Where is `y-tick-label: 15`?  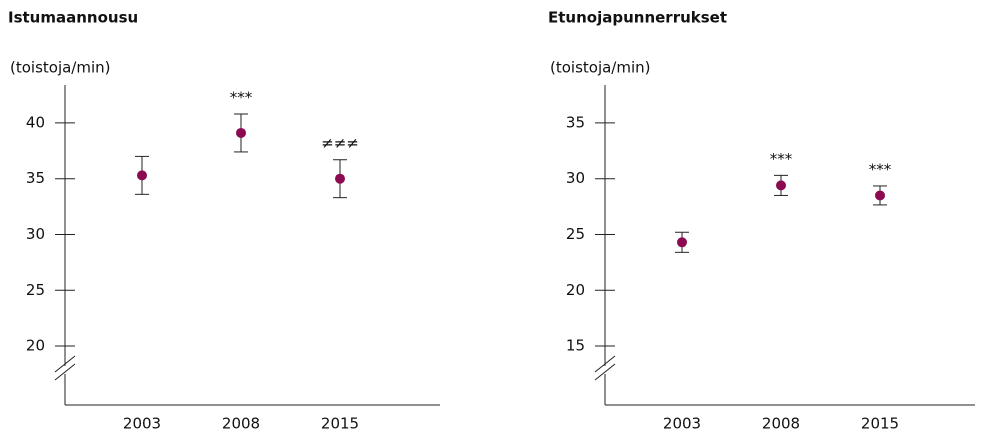 y-tick-label: 15 is located at coordinates (575, 346).